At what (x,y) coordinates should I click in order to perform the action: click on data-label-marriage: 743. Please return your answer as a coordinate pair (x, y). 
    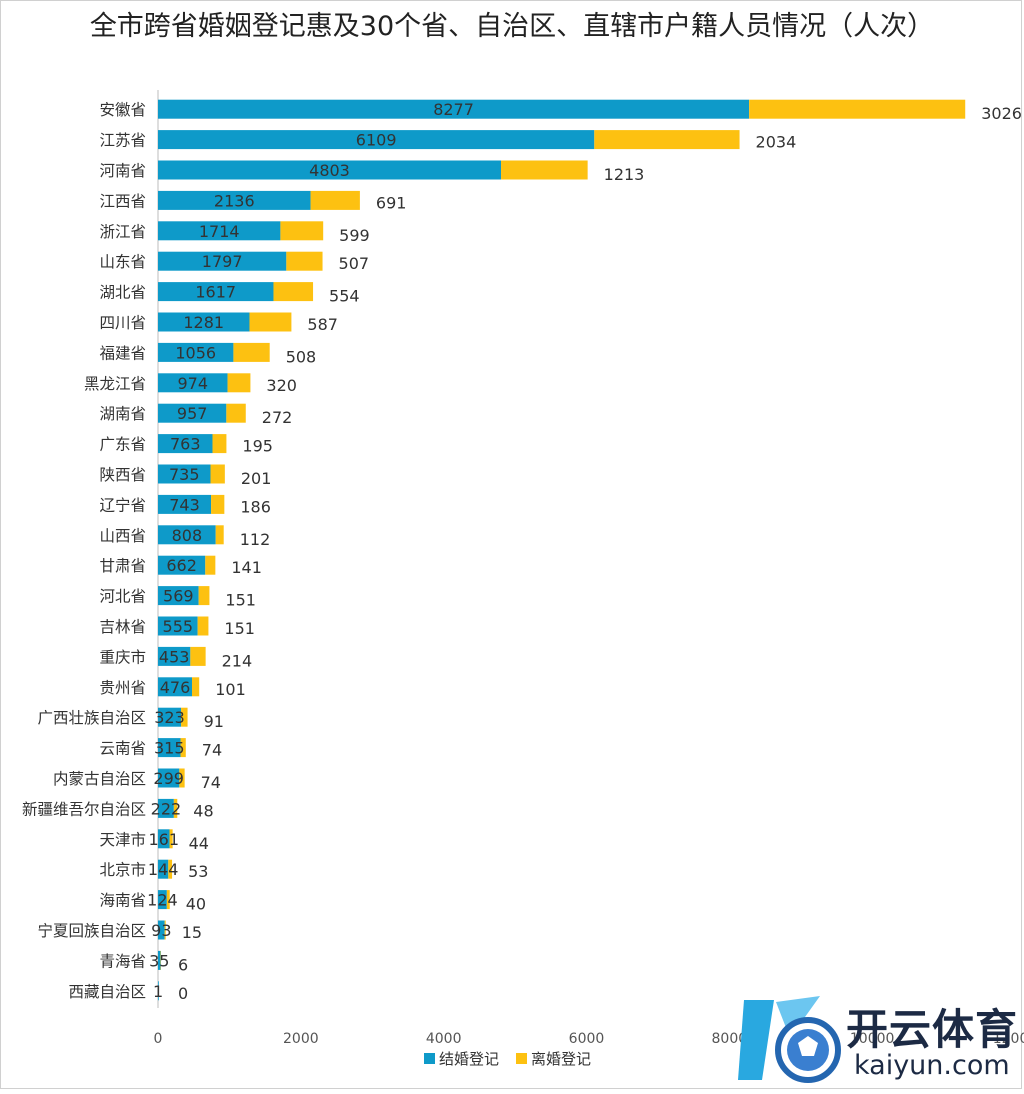
    Looking at the image, I should click on (184, 504).